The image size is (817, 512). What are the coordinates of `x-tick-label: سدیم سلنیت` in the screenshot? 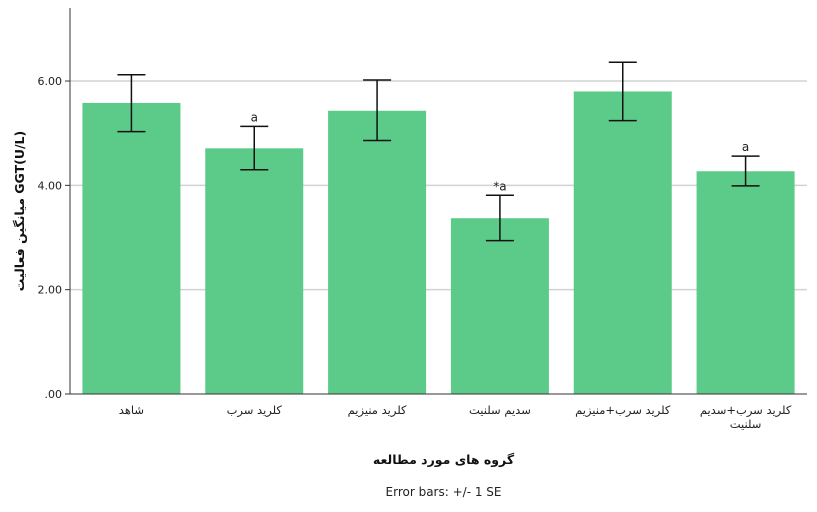 It's located at (500, 410).